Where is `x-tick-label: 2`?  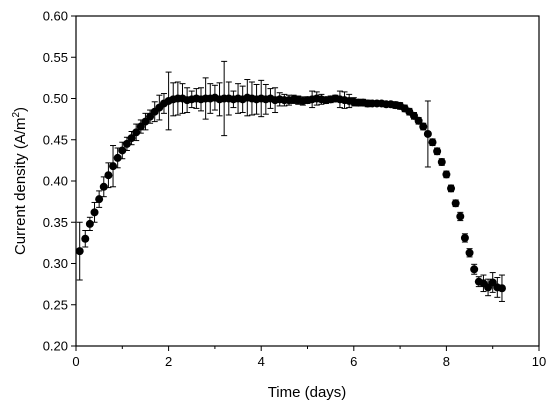 x-tick-label: 2 is located at coordinates (168, 361).